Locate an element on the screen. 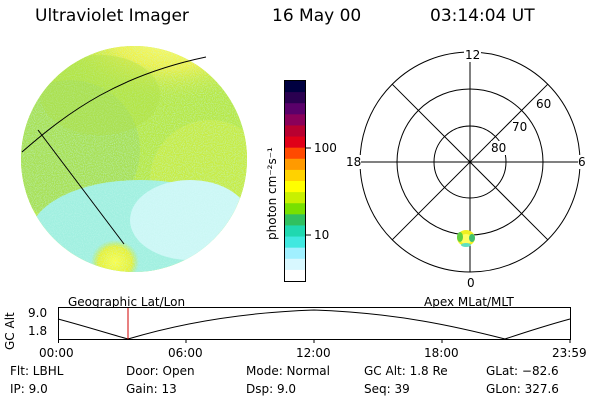 This screenshot has height=400, width=600. auroral-oval-blob is located at coordinates (466, 238).